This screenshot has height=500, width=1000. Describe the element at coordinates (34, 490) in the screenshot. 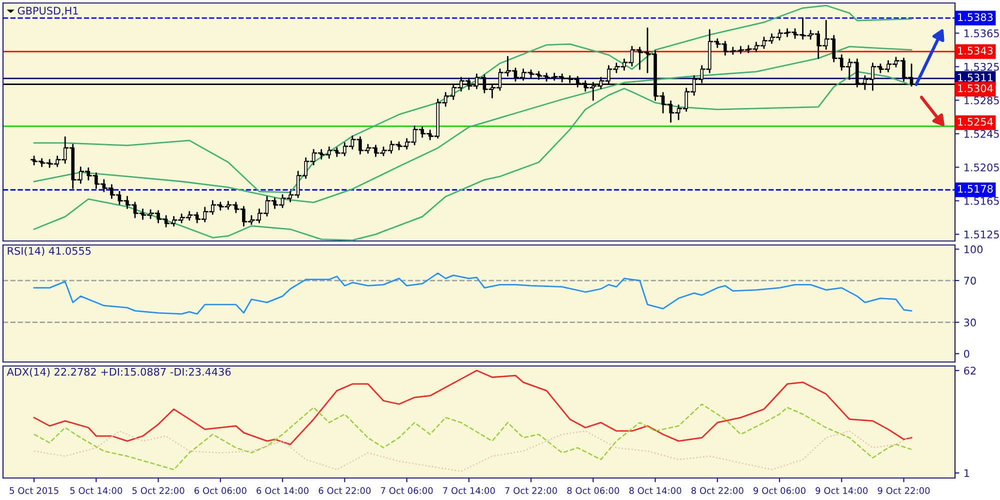

I see `x-tick-label: 5 Oct 2015` at that location.